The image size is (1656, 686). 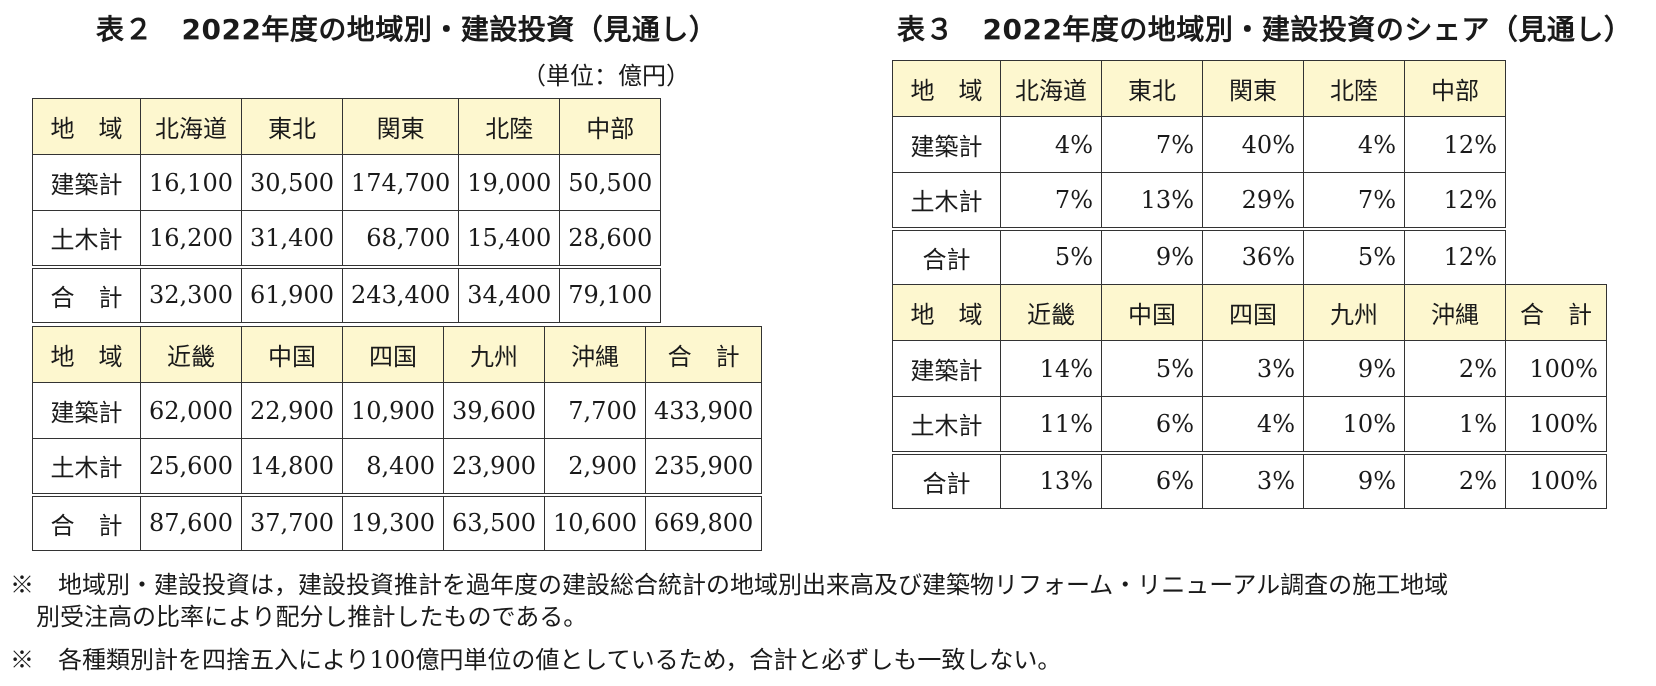 I want to click on value-cell: 25,600, so click(x=191, y=466).